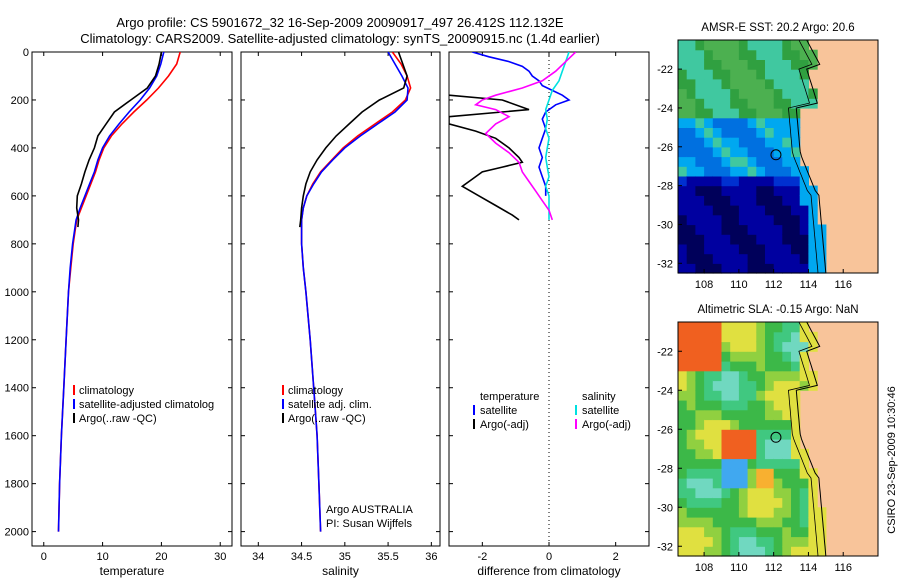 Image resolution: width=900 pixels, height=580 pixels. I want to click on series-line, so click(489, 157).